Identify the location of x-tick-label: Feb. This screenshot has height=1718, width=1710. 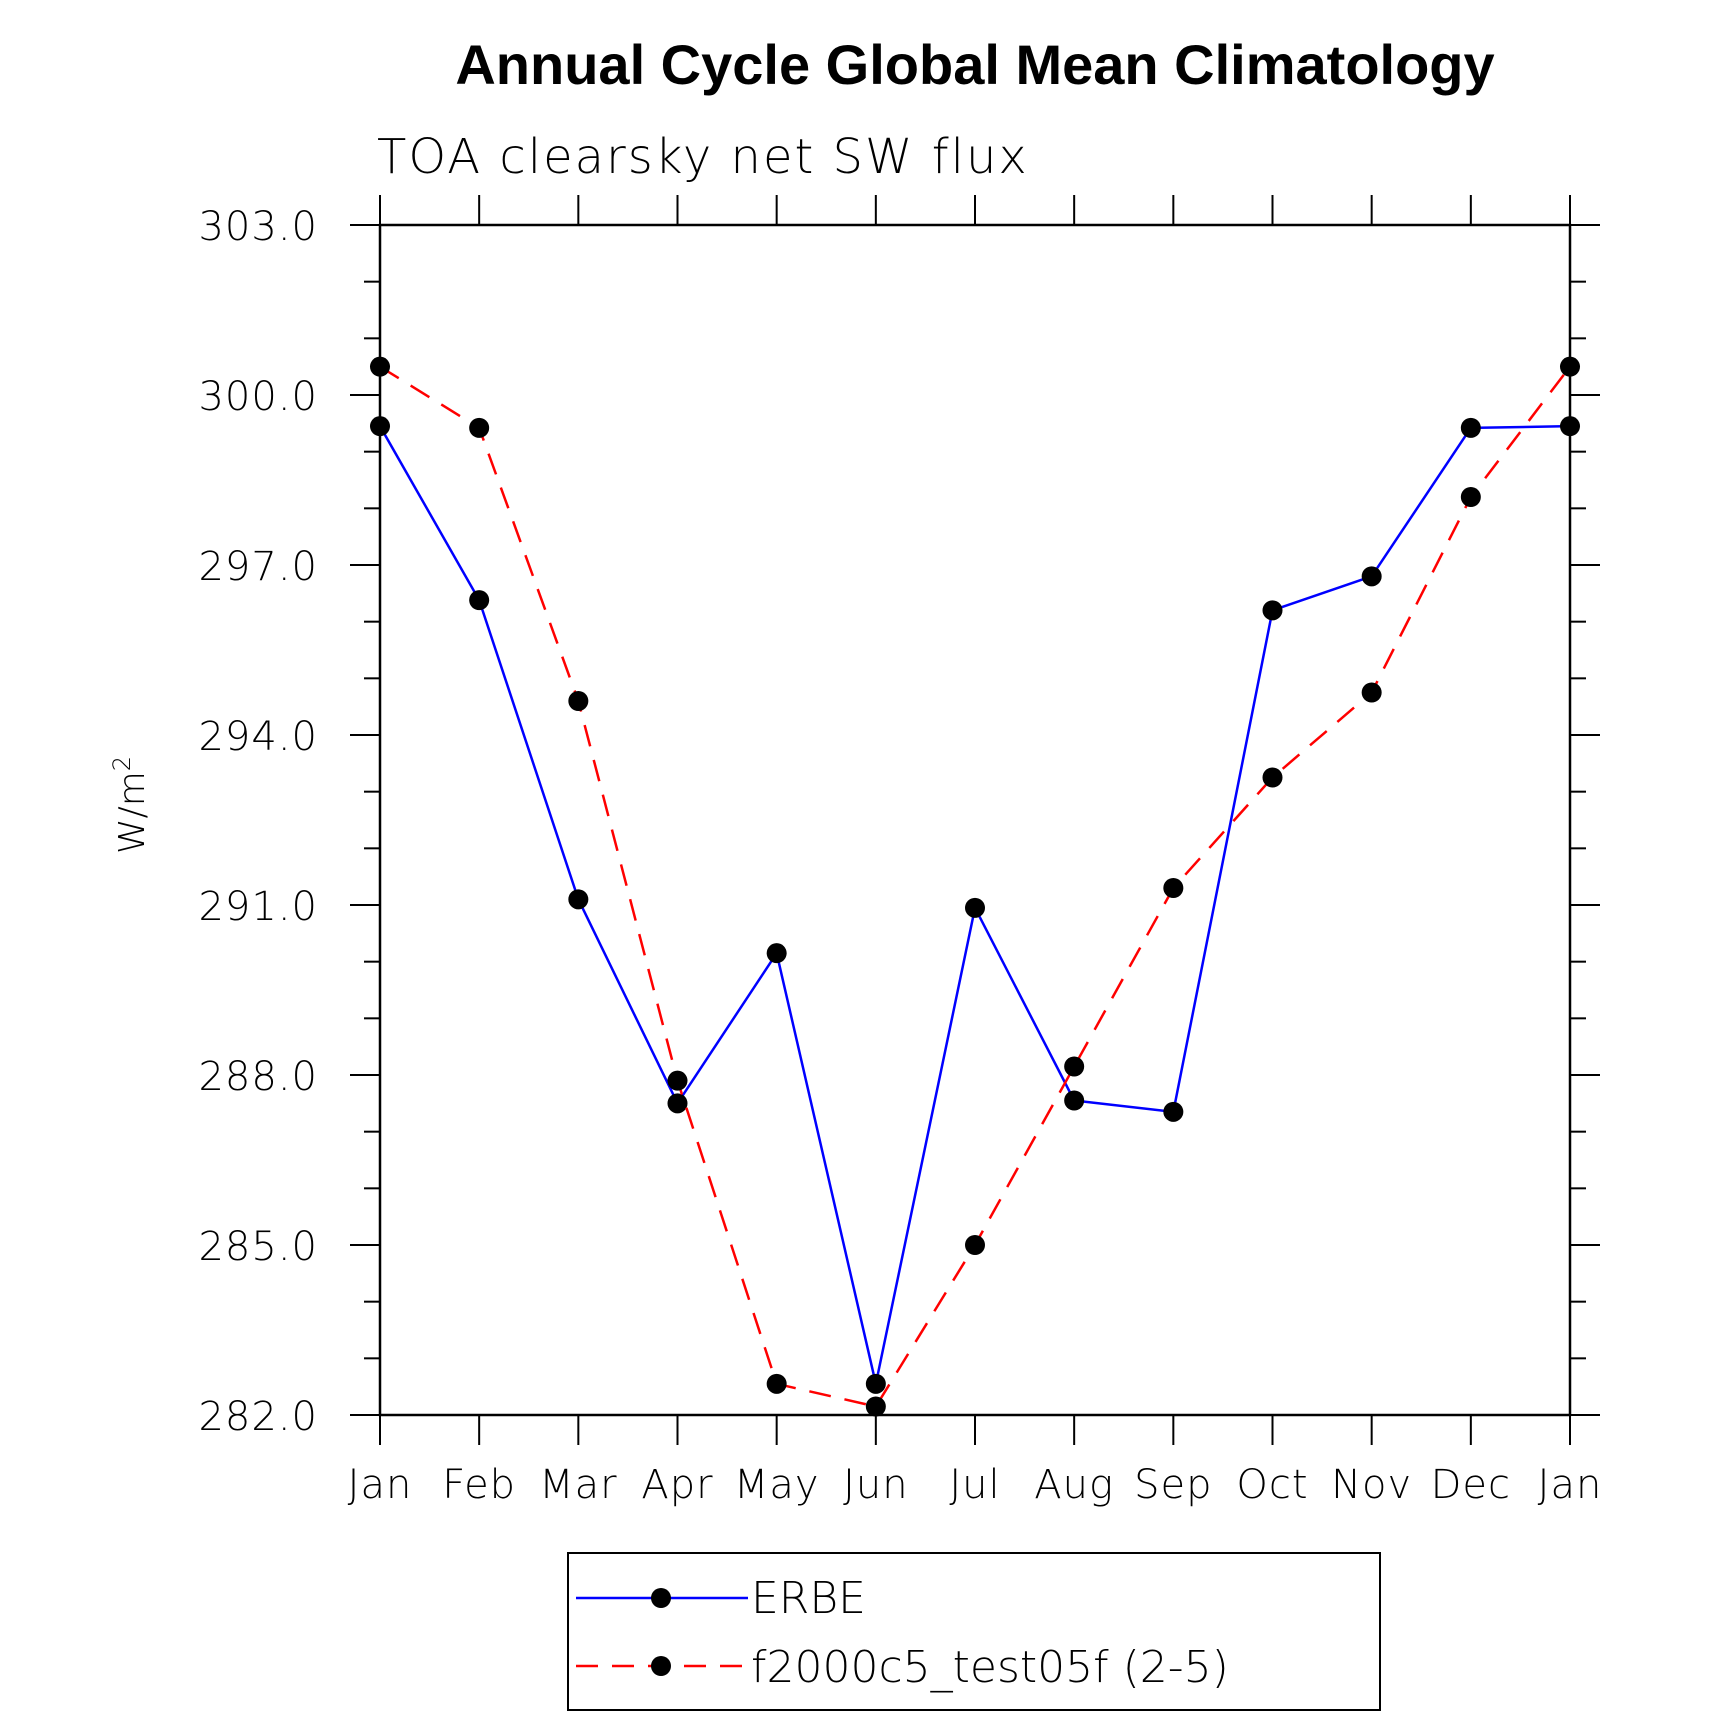
(479, 1485).